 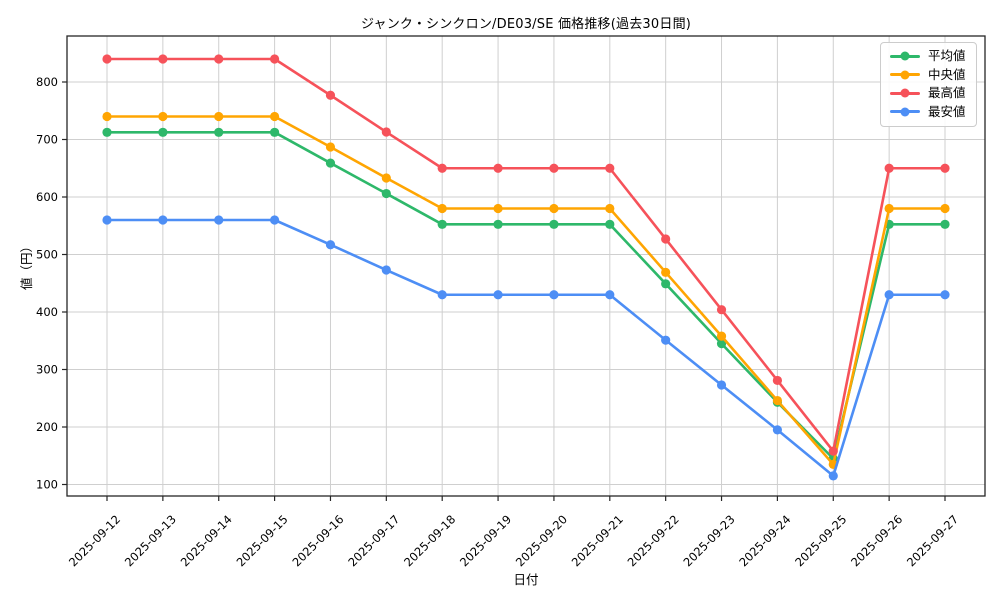 What do you see at coordinates (47, 312) in the screenshot?
I see `y-tick-label: 400` at bounding box center [47, 312].